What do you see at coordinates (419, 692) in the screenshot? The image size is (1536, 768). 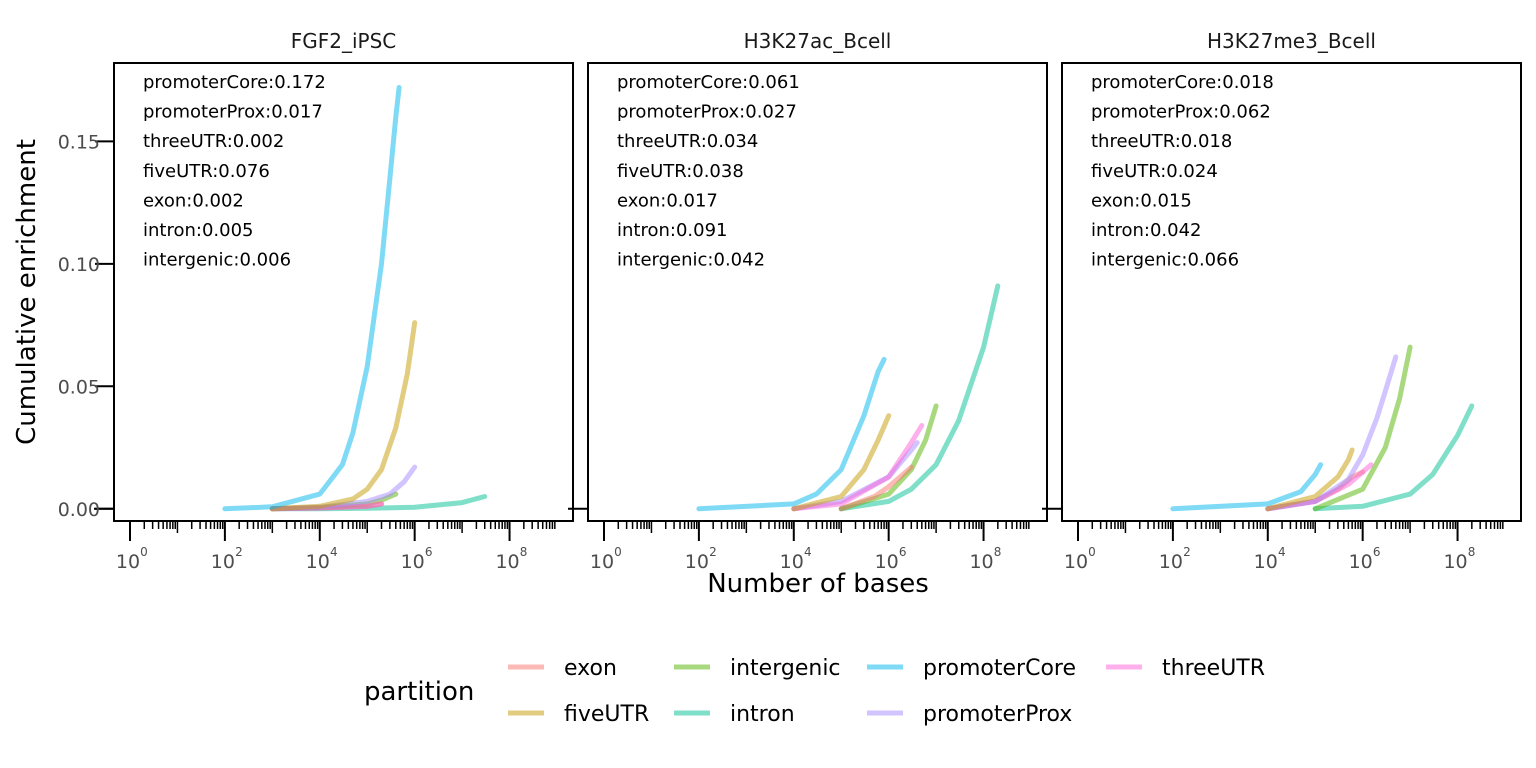 I see `legend-title: partition` at bounding box center [419, 692].